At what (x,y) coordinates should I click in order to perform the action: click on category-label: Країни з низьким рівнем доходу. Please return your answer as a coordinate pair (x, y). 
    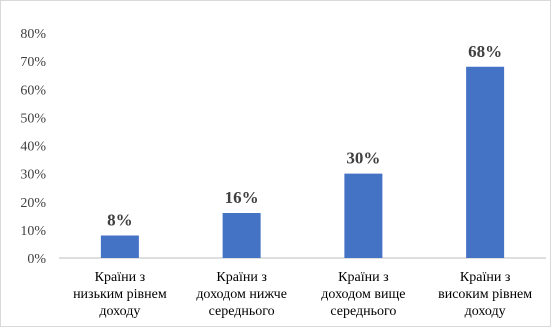
    Looking at the image, I should click on (120, 294).